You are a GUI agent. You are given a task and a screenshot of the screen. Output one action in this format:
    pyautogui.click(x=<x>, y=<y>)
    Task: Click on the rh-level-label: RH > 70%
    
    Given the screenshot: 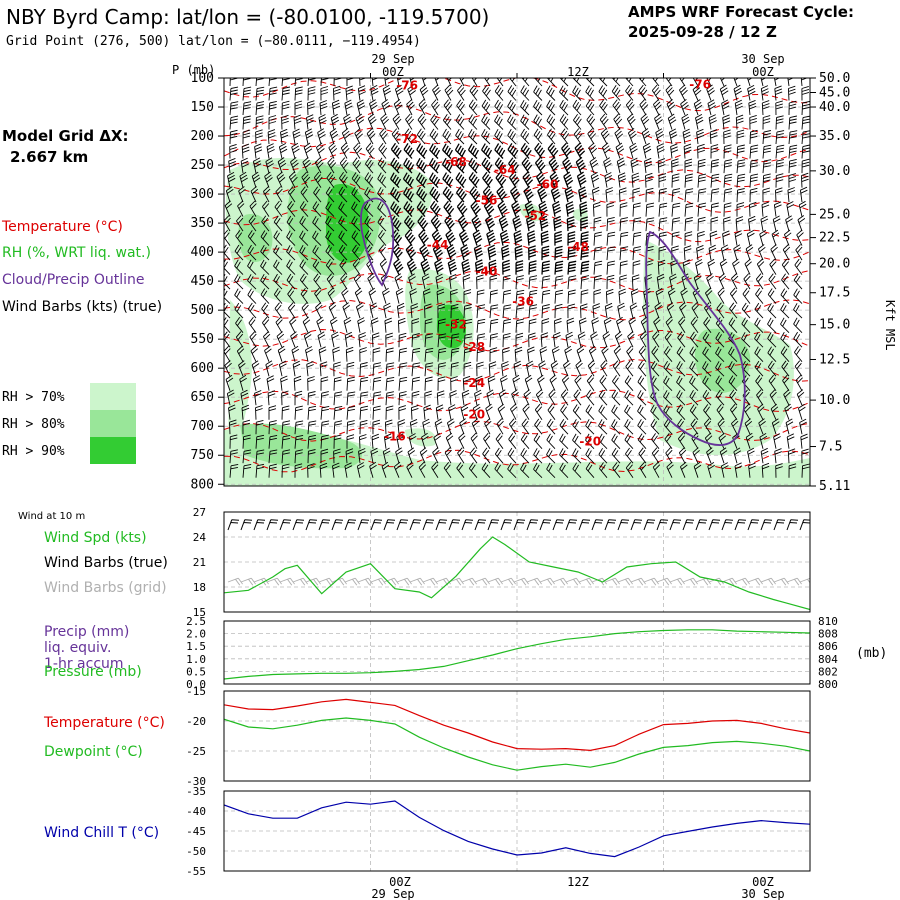 What is the action you would take?
    pyautogui.click(x=33, y=397)
    